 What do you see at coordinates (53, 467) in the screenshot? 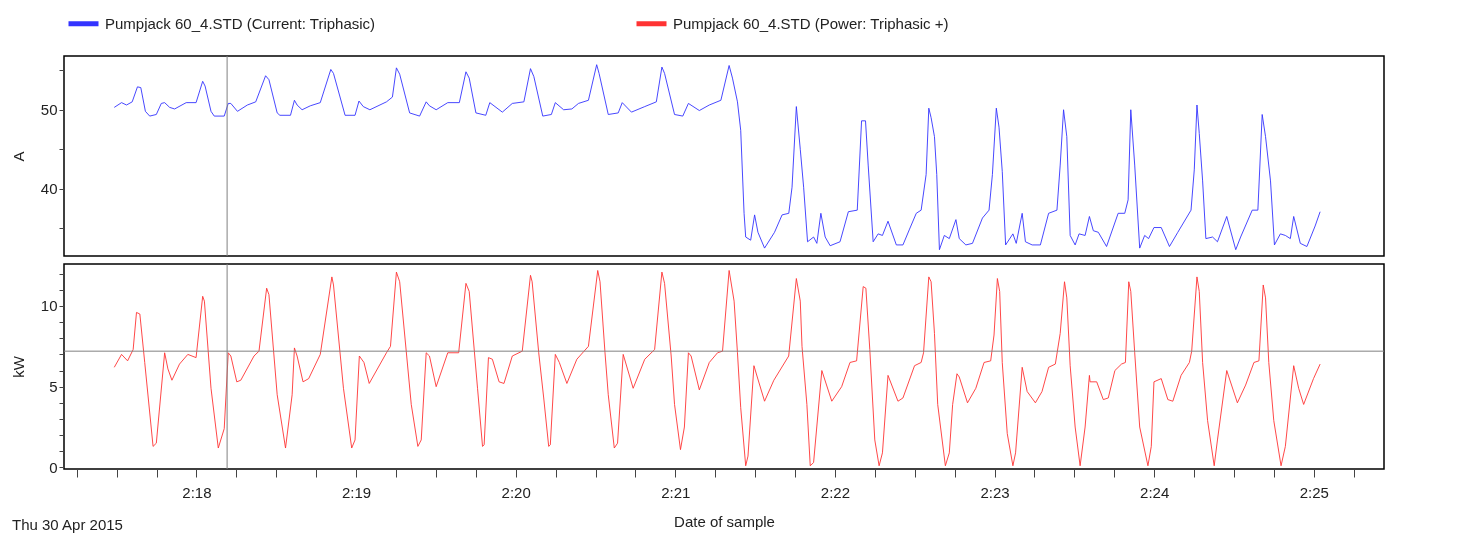
I see `y-tick-label: 0` at bounding box center [53, 467].